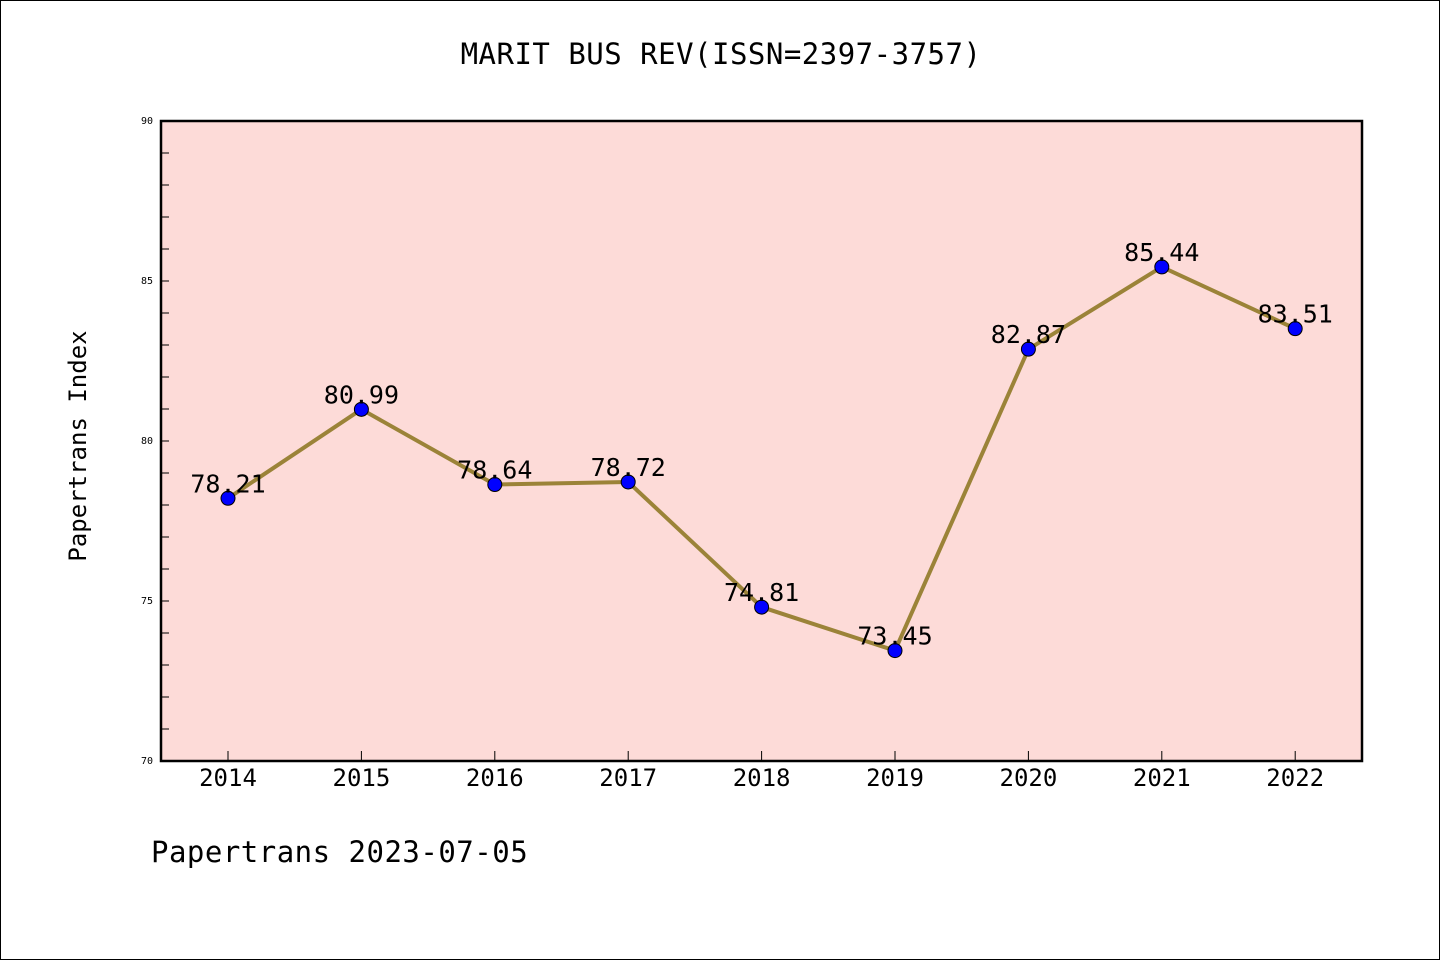 The height and width of the screenshot is (960, 1440). What do you see at coordinates (721, 54) in the screenshot?
I see `chart-title: MARIT BUS REV(ISSN=2397-3757)` at bounding box center [721, 54].